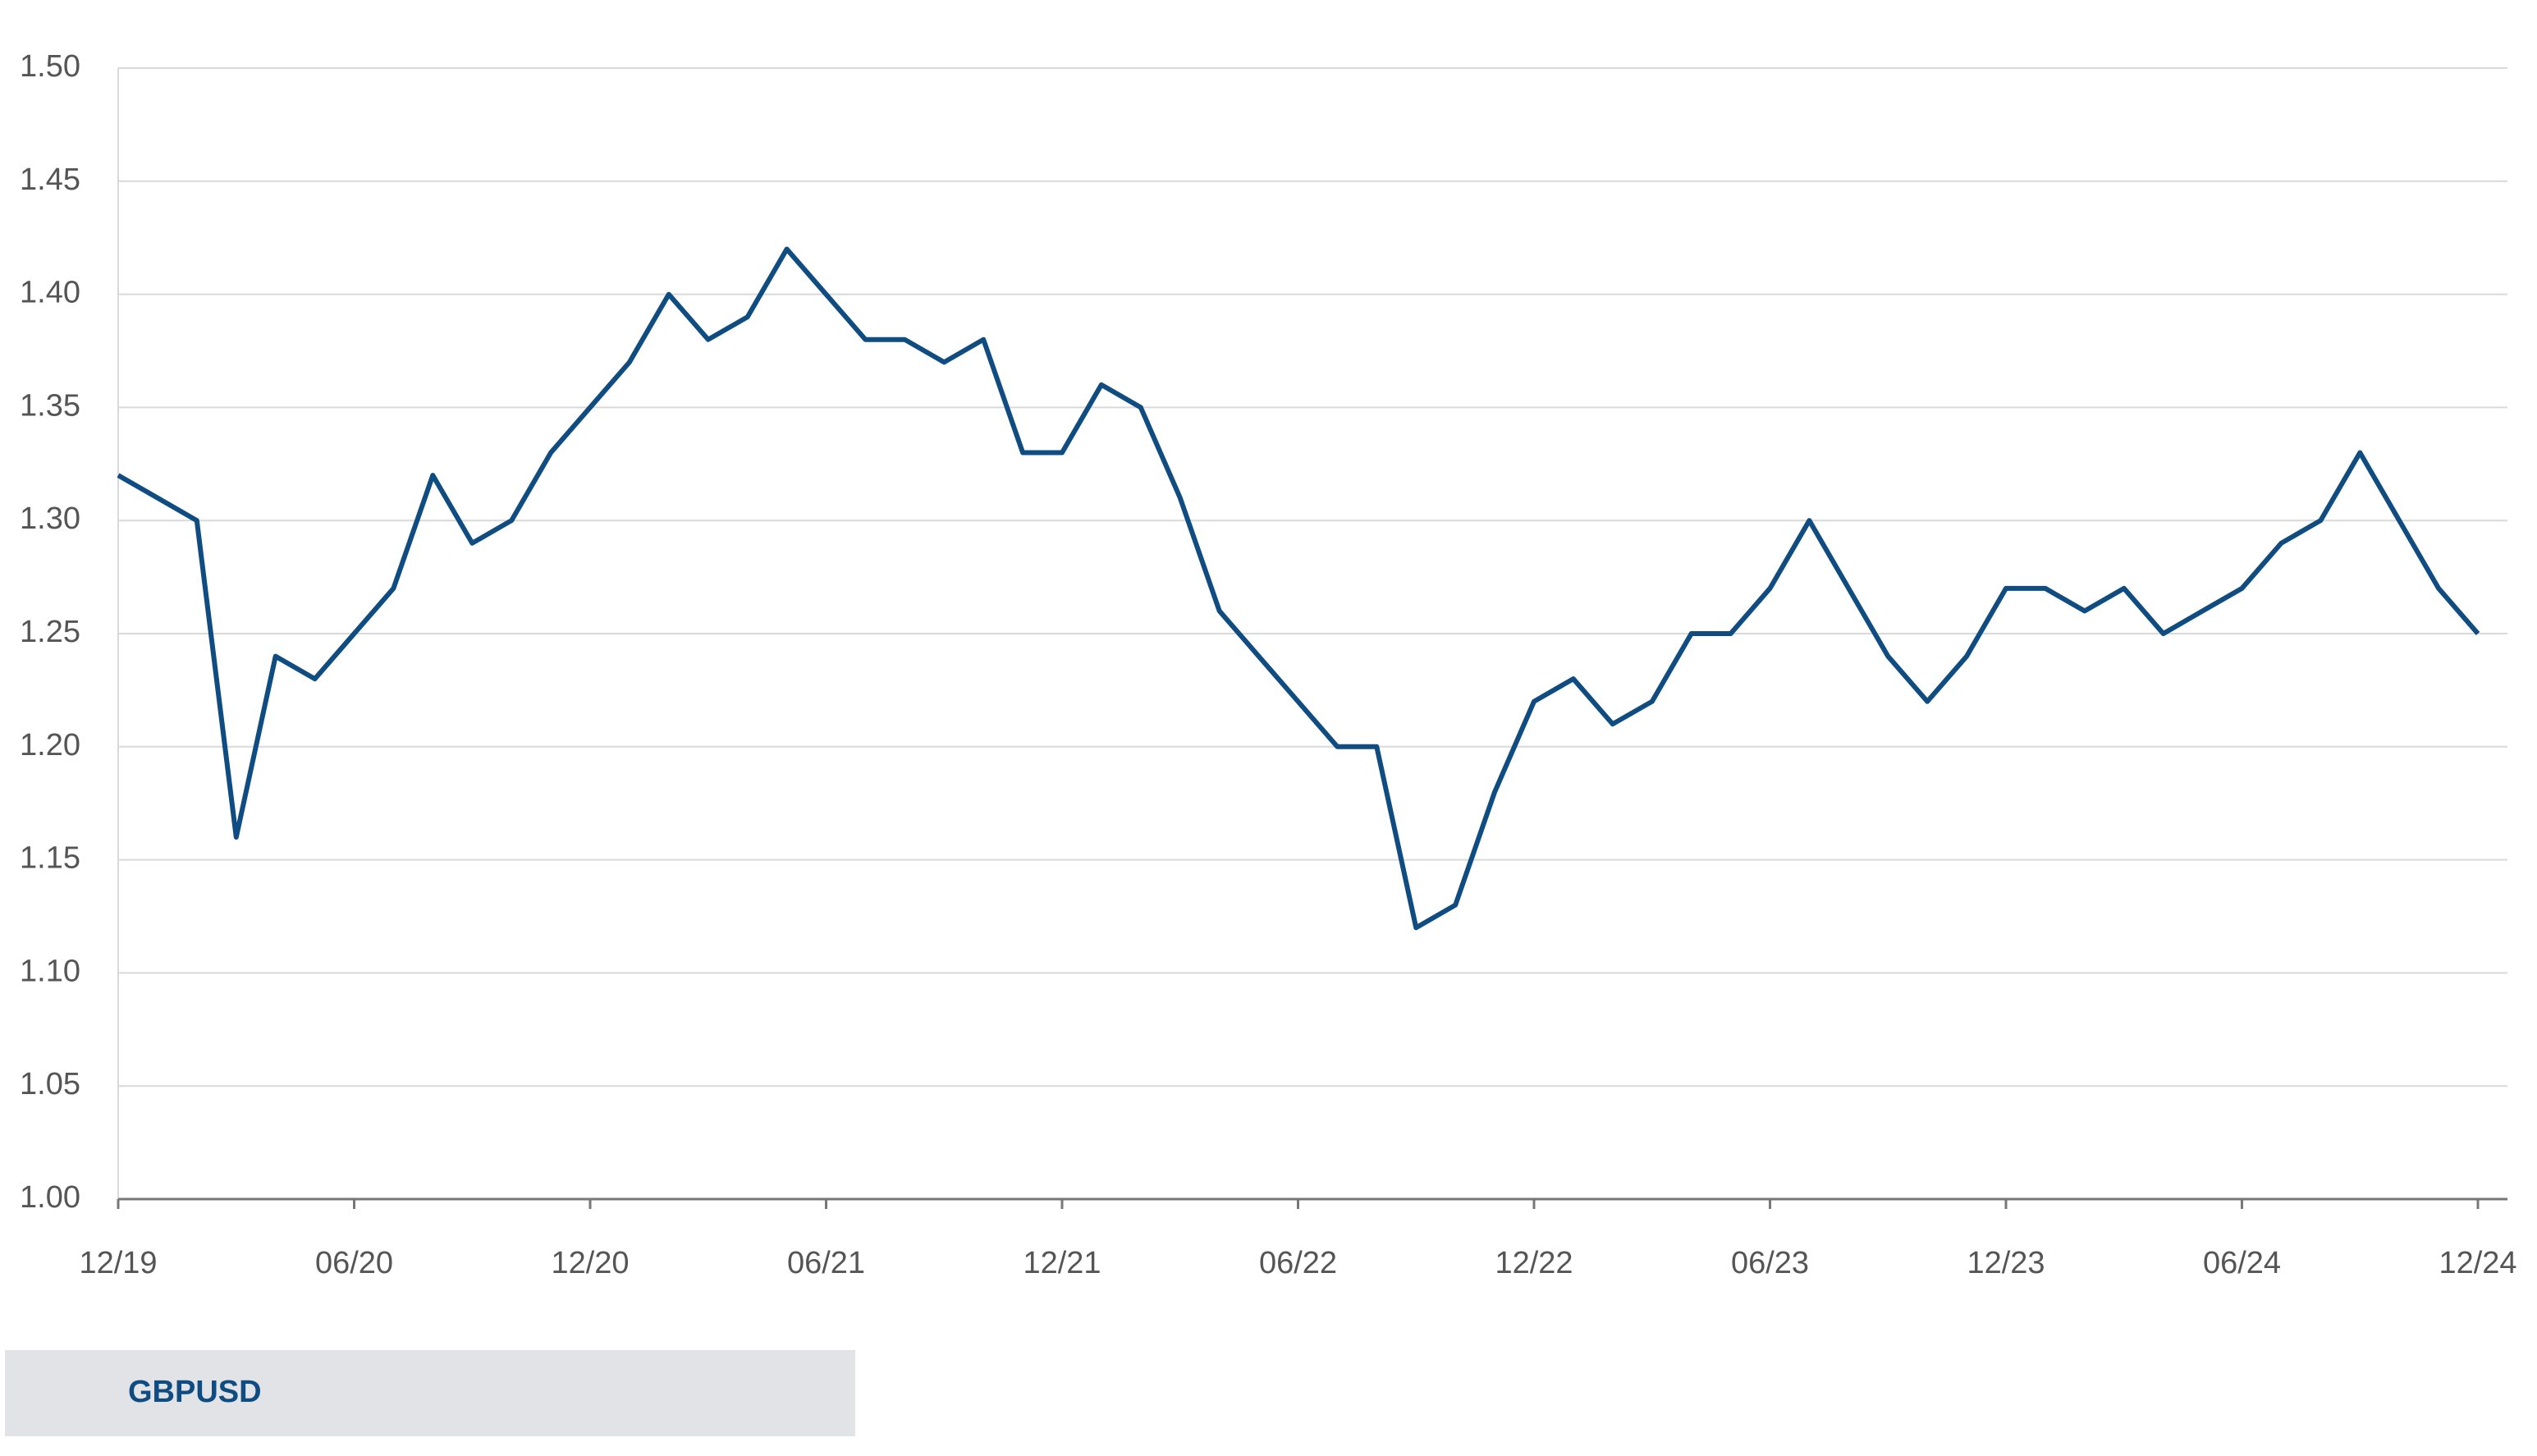 Image resolution: width=2537 pixels, height=1456 pixels. I want to click on y-tick-label: 1.45, so click(50, 180).